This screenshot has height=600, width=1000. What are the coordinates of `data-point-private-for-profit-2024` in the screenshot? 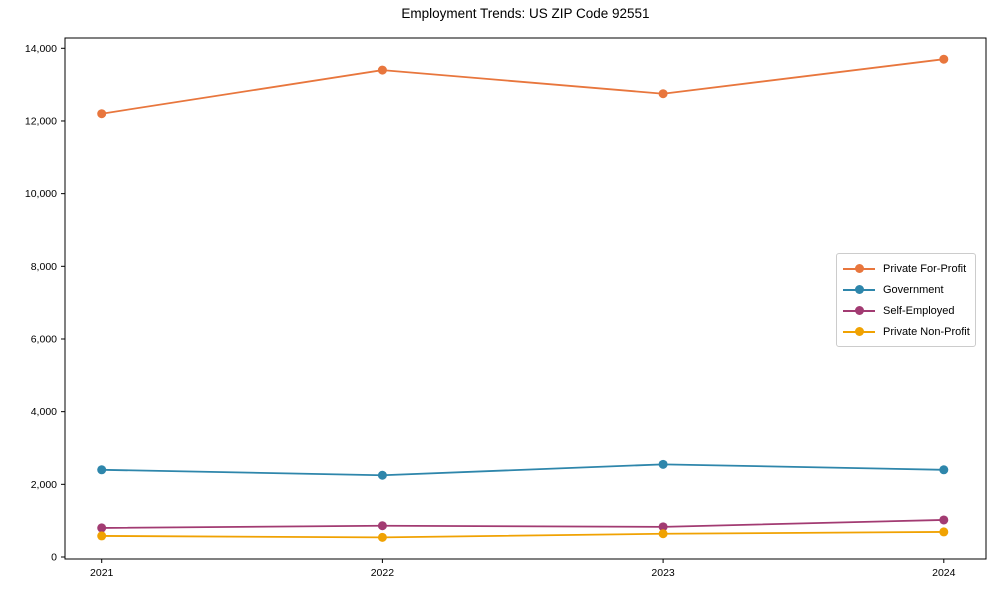 It's located at (944, 59).